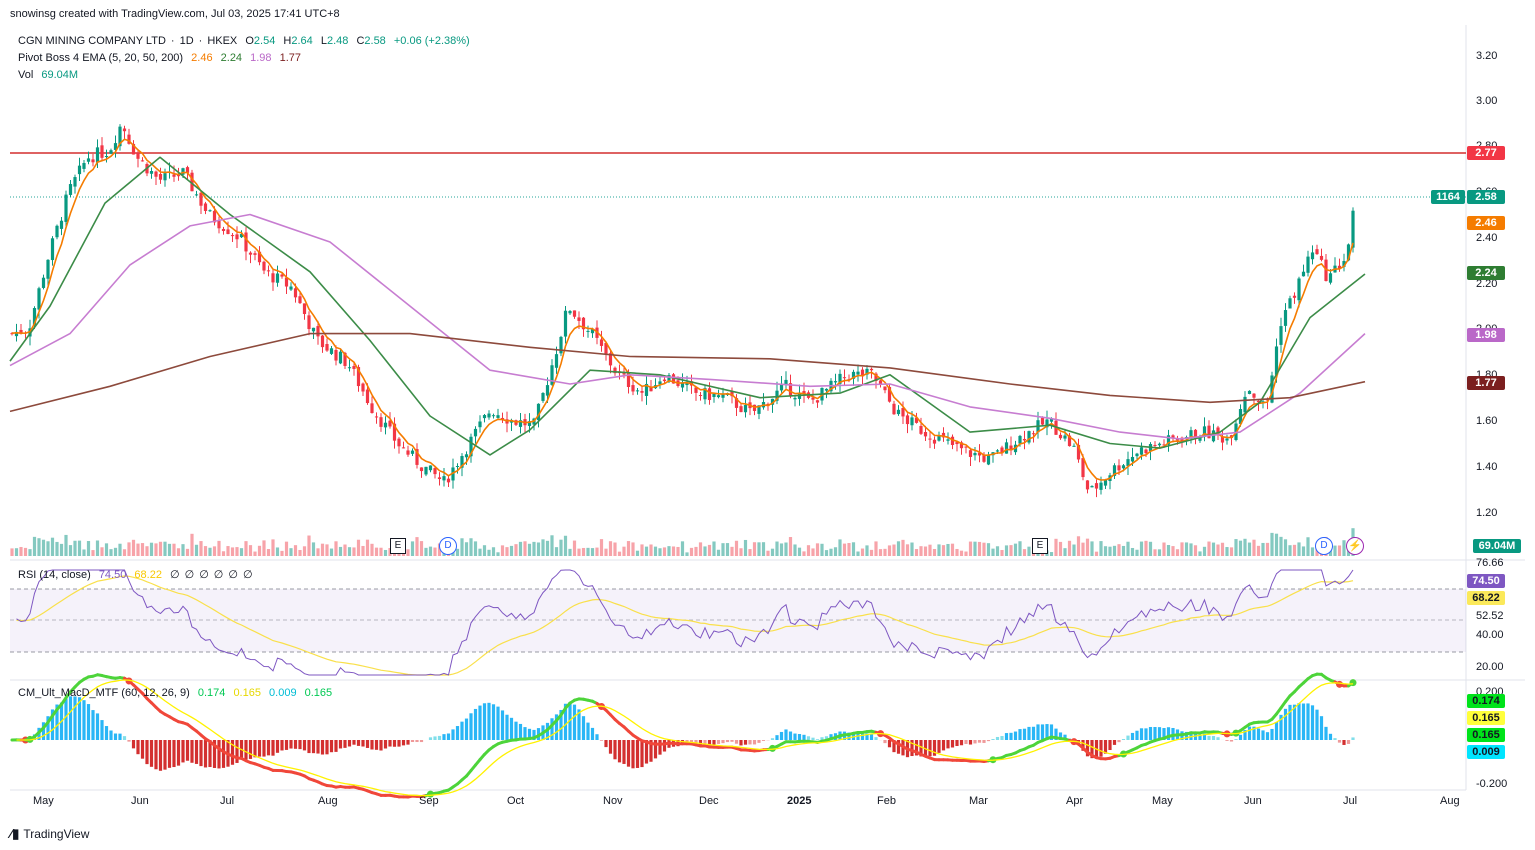 The image size is (1535, 850). Describe the element at coordinates (335, 41) in the screenshot. I see `ohlc-low: L2.48` at that location.